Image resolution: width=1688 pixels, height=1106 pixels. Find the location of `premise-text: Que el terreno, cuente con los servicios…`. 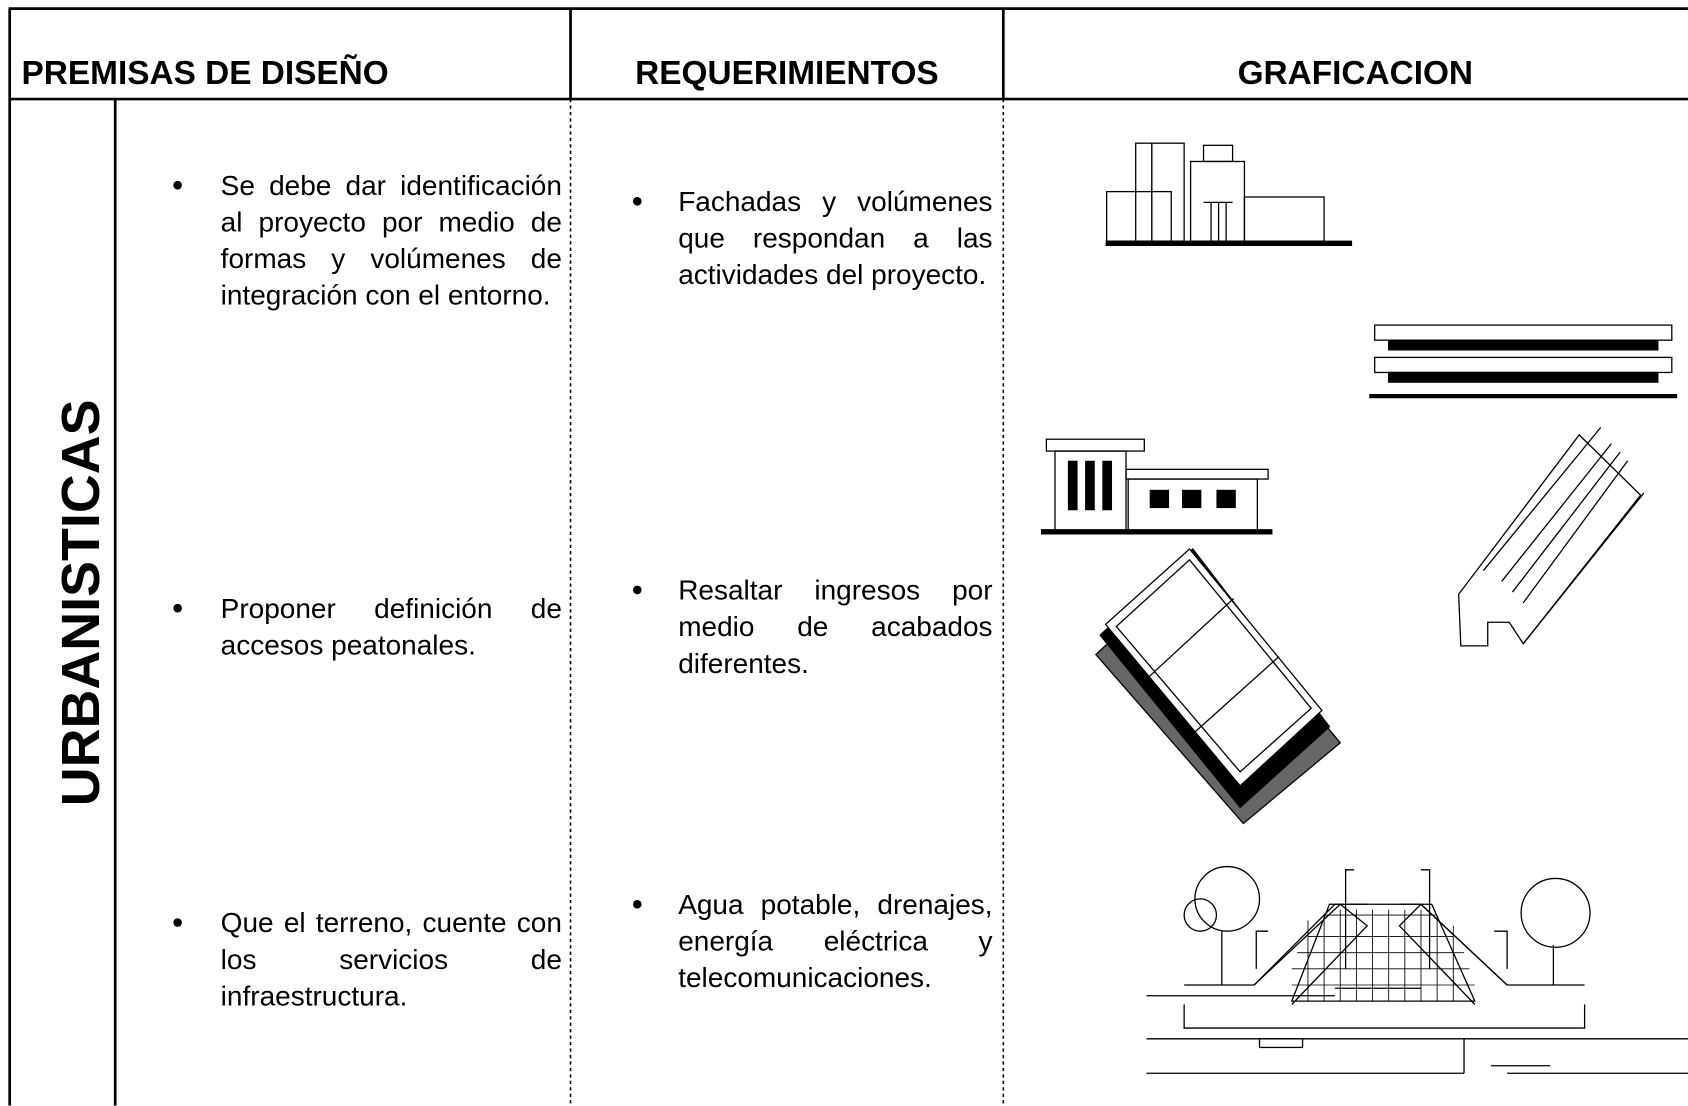

premise-text: Que el terreno, cuente con los servicios… is located at coordinates (391, 959).